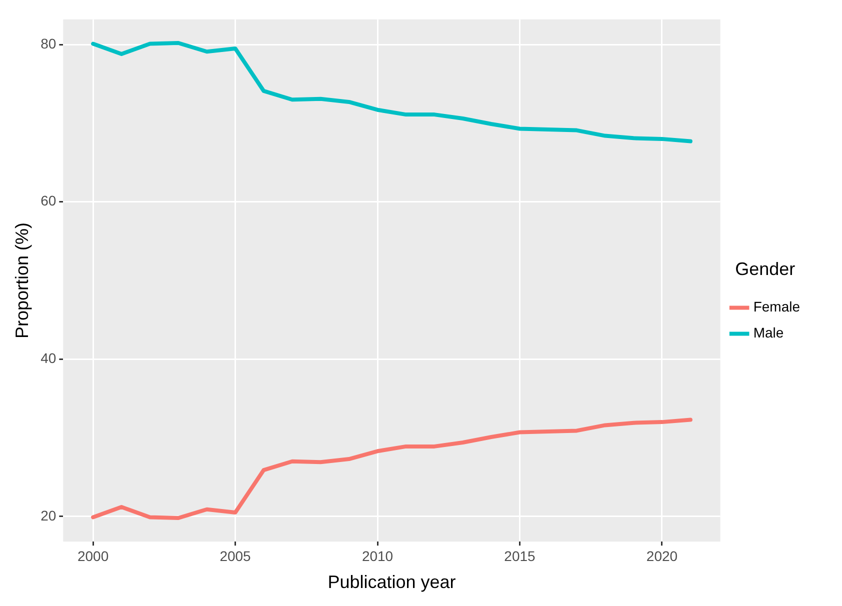 The width and height of the screenshot is (842, 606). Describe the element at coordinates (768, 332) in the screenshot. I see `legend-label: Male` at that location.